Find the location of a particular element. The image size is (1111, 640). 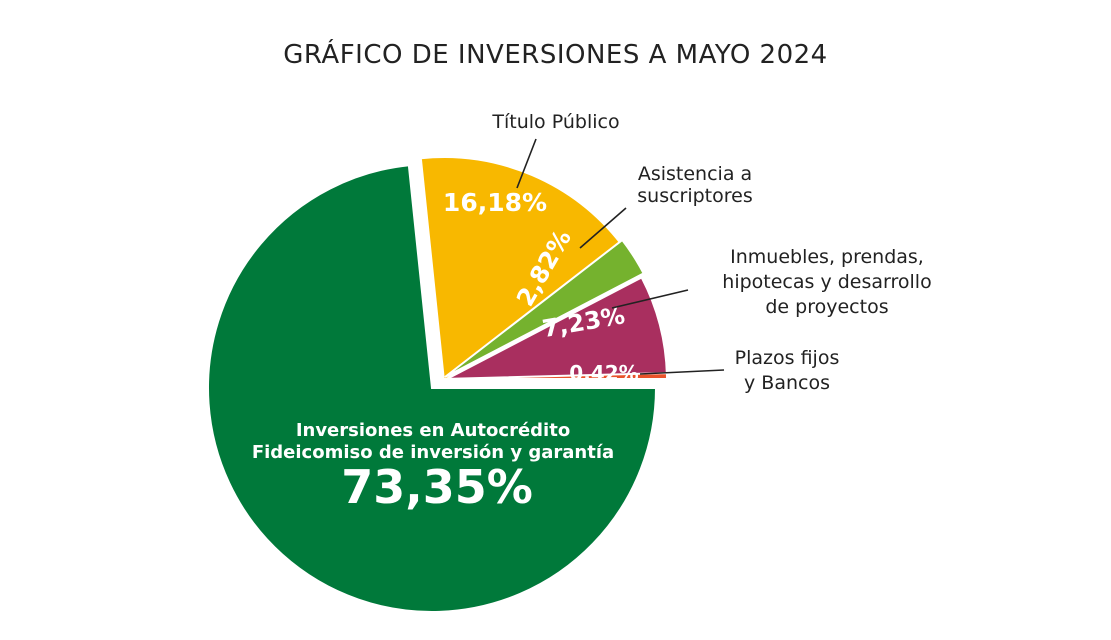

slice-label: suscriptores is located at coordinates (695, 196).